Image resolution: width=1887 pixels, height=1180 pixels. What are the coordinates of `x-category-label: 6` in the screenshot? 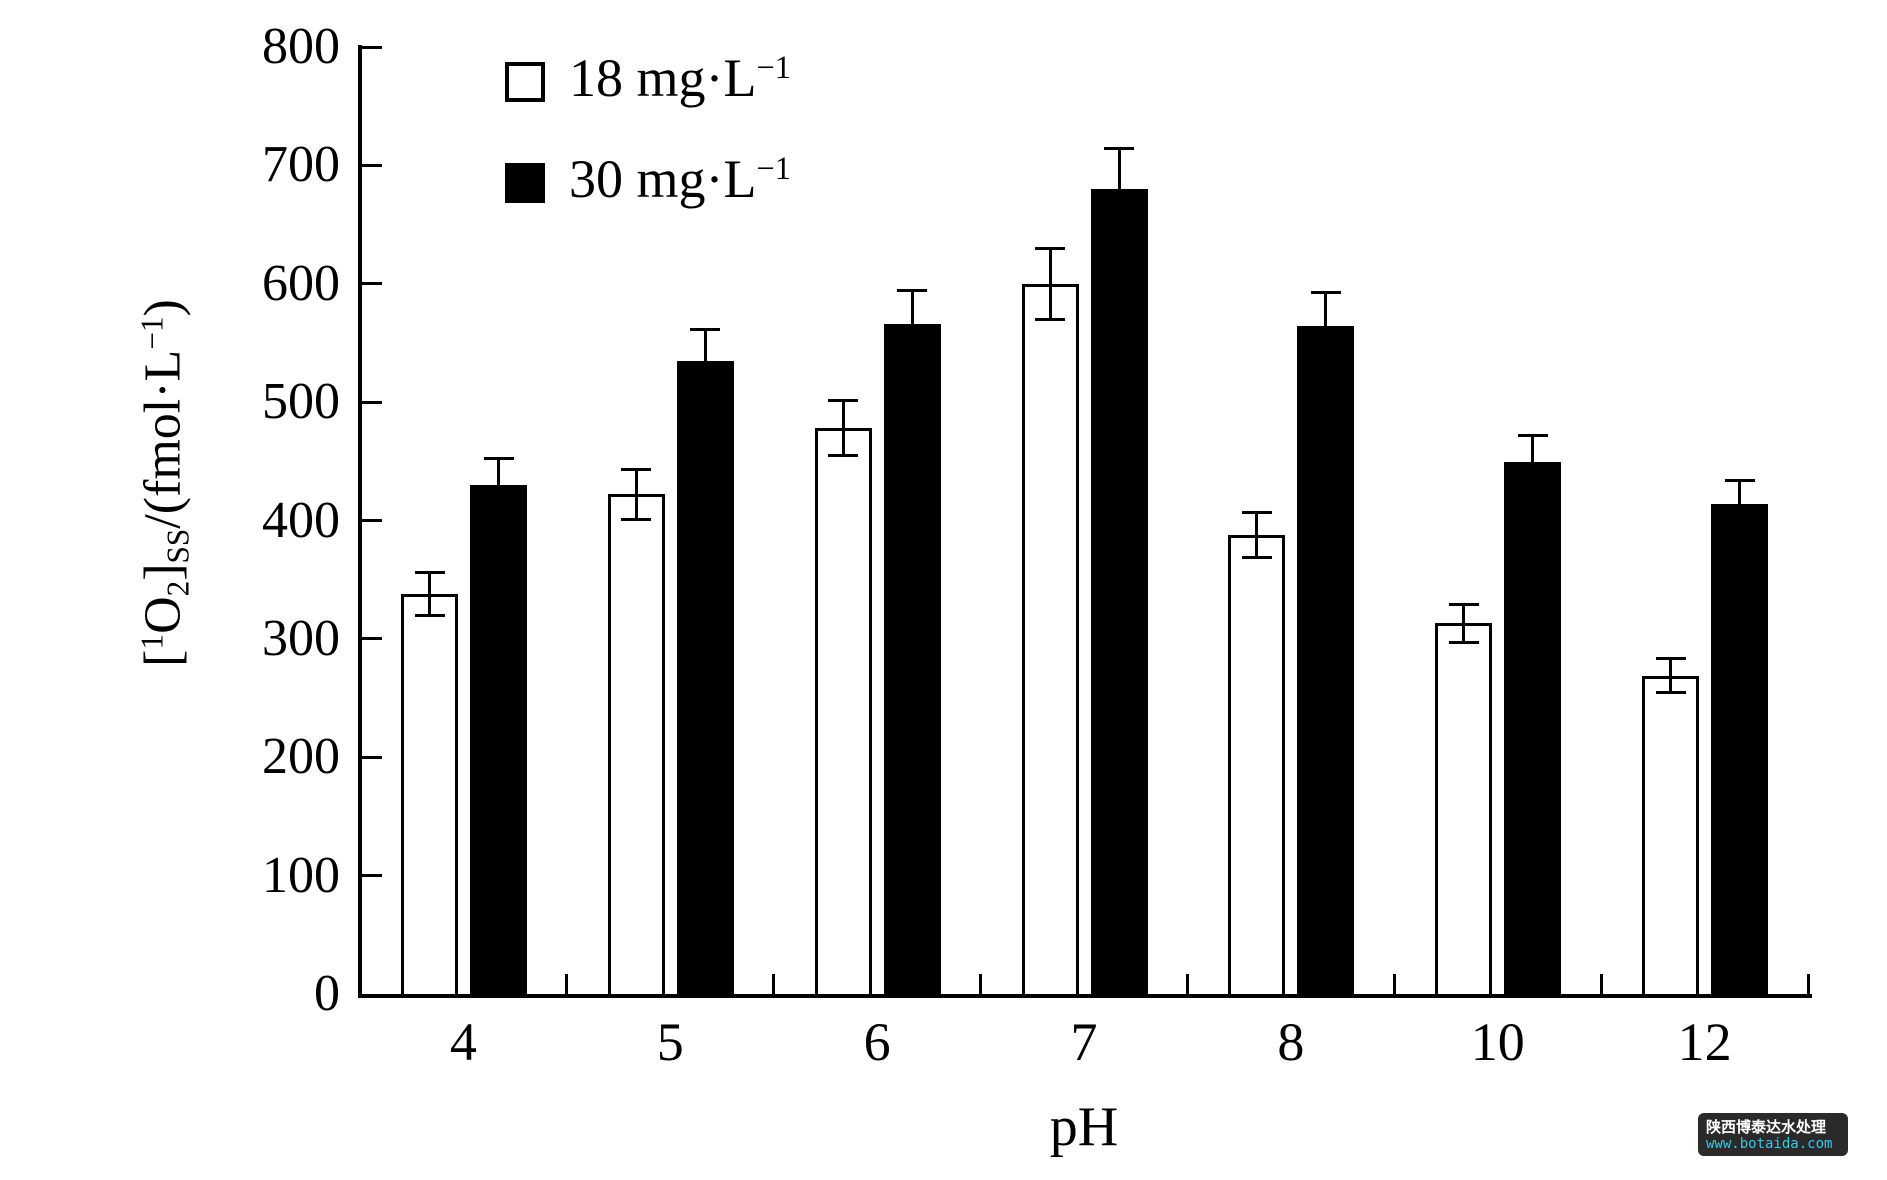 It's located at (877, 1042).